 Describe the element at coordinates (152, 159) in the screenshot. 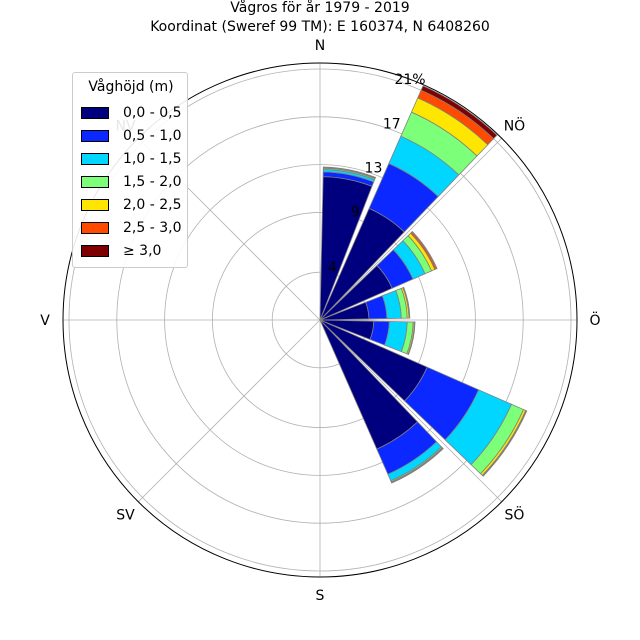

I see `legend-label: 1,0 - 1,5` at that location.